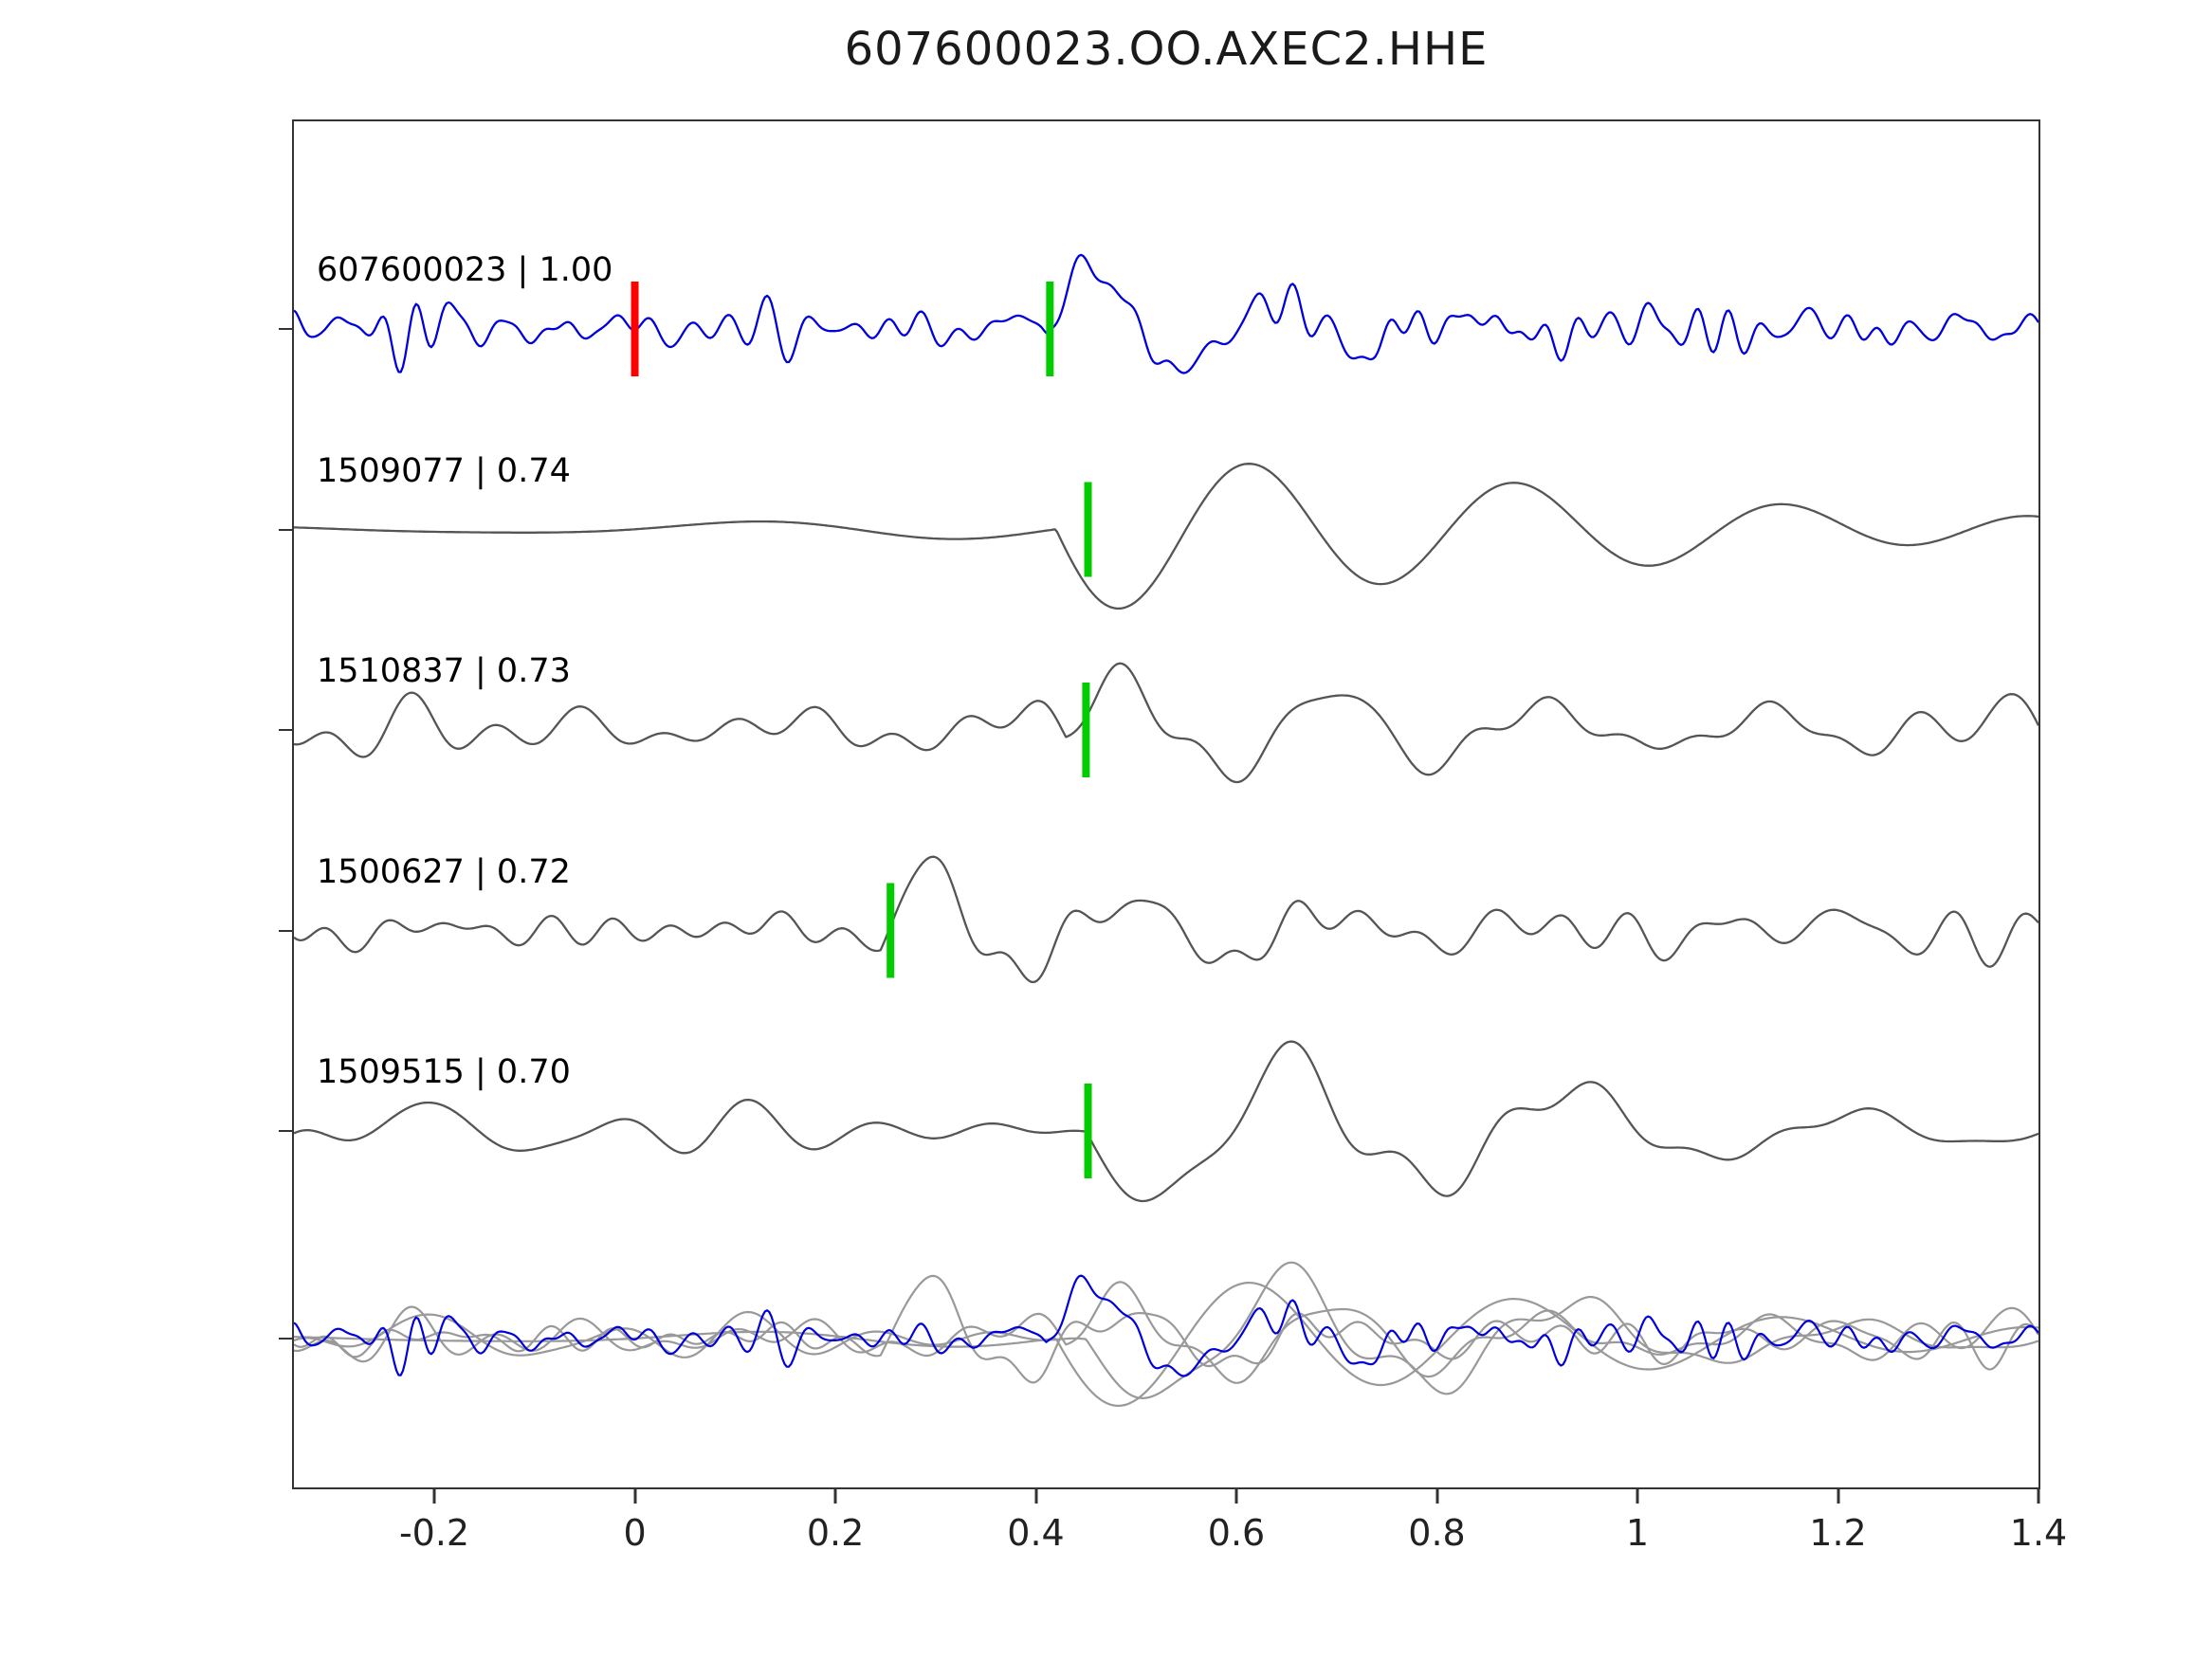  Describe the element at coordinates (444, 470) in the screenshot. I see `trace-label-2: 1509077 | 0.74` at that location.